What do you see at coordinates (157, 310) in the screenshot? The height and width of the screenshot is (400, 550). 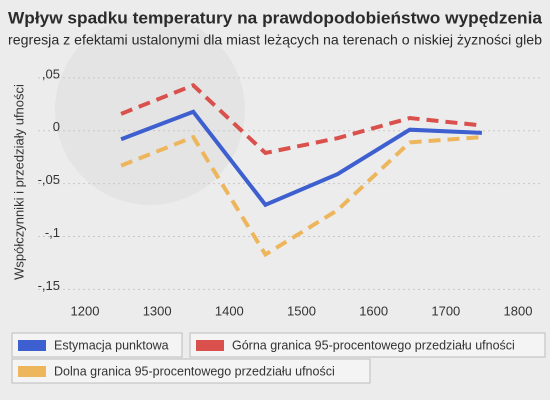 I see `x-tick-label: 1300` at bounding box center [157, 310].